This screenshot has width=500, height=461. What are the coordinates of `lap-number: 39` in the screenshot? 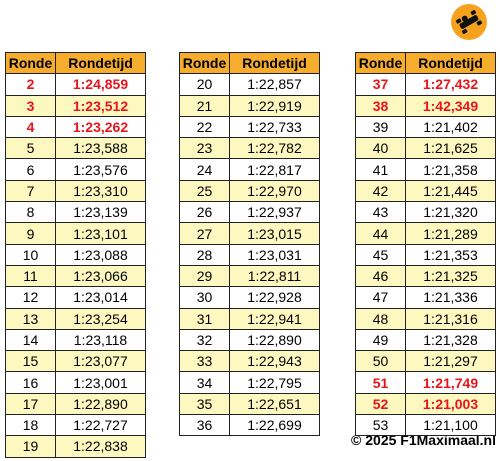 It's located at (380, 127).